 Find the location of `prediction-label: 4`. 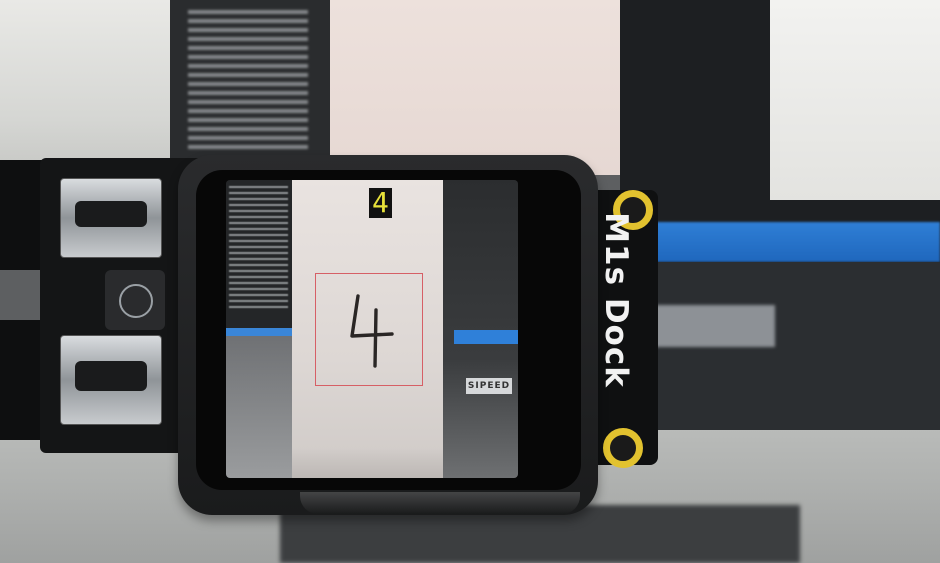

prediction-label: 4 is located at coordinates (380, 203).